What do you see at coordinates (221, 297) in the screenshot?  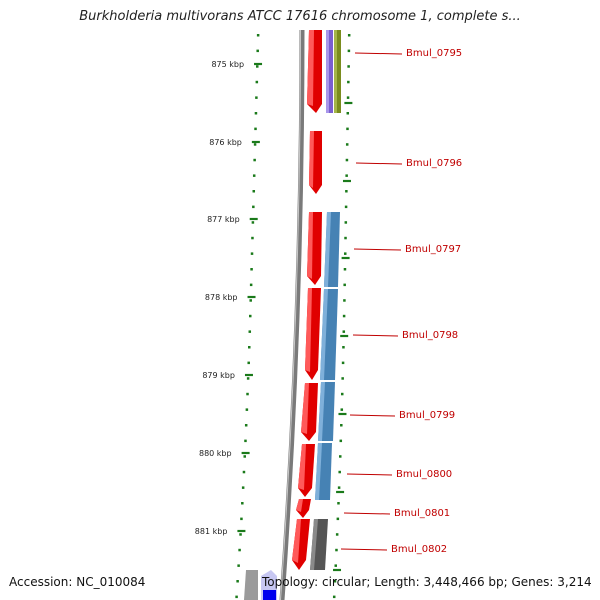 I see `kbp-tick-label: 878 kbp` at bounding box center [221, 297].